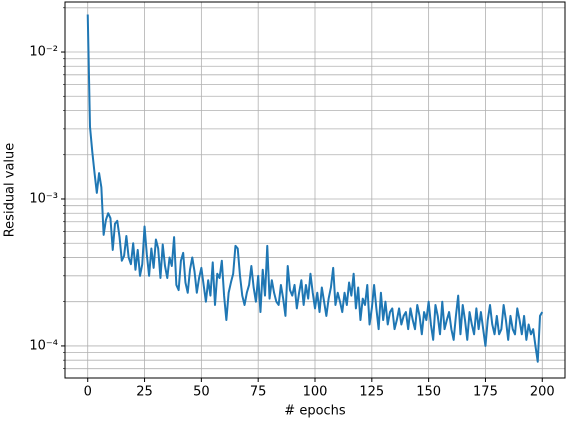  What do you see at coordinates (88, 392) in the screenshot?
I see `x-tick-label: 0` at bounding box center [88, 392].